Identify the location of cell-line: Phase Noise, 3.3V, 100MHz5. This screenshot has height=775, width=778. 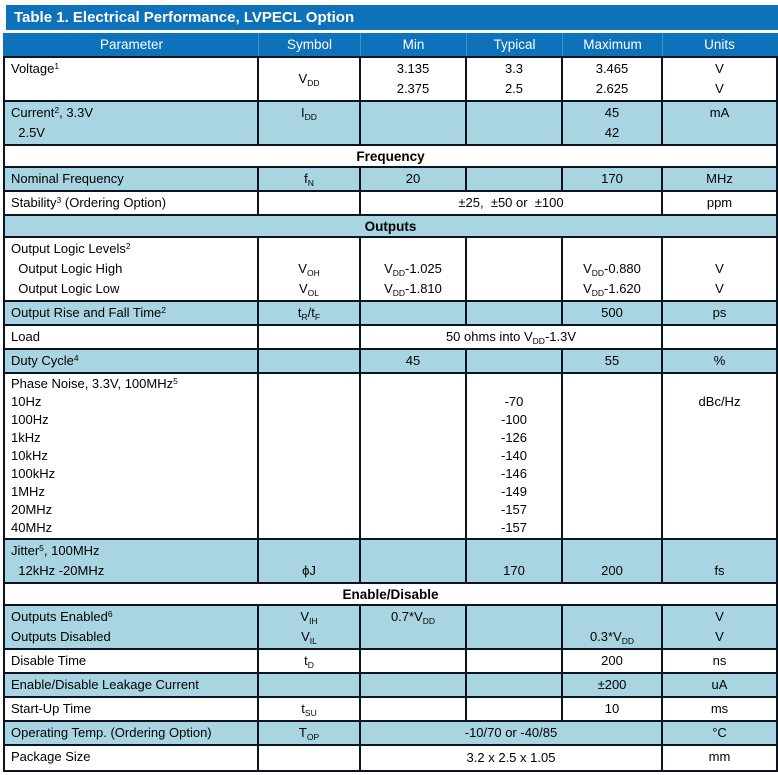
(94, 383).